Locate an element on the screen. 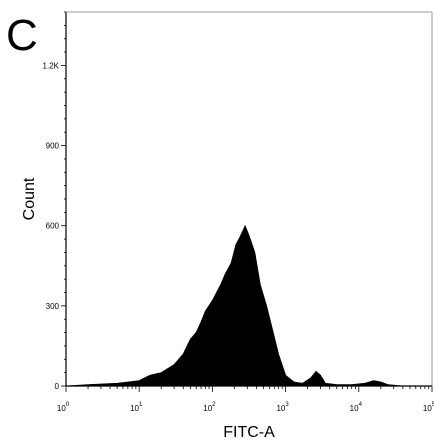 This screenshot has height=448, width=434. y-tick-label: 900 is located at coordinates (53, 146).